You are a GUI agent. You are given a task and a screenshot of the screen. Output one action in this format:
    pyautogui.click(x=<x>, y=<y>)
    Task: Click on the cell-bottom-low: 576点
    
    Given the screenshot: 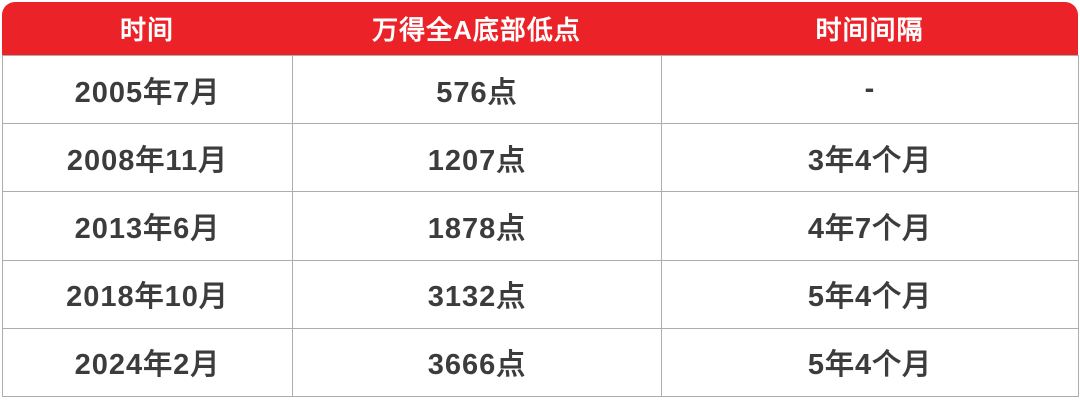 What is the action you would take?
    pyautogui.click(x=477, y=89)
    